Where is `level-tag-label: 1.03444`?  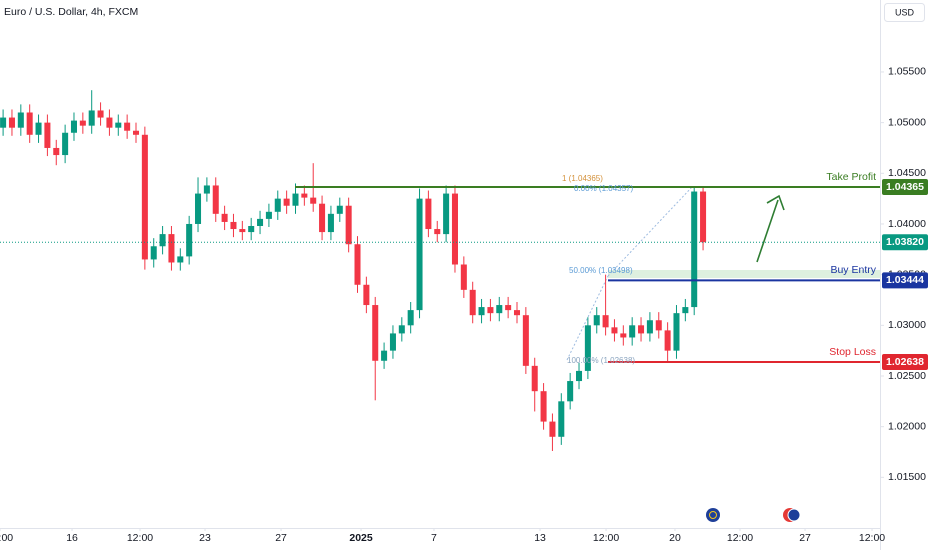 level-tag-label: 1.03444 is located at coordinates (905, 280).